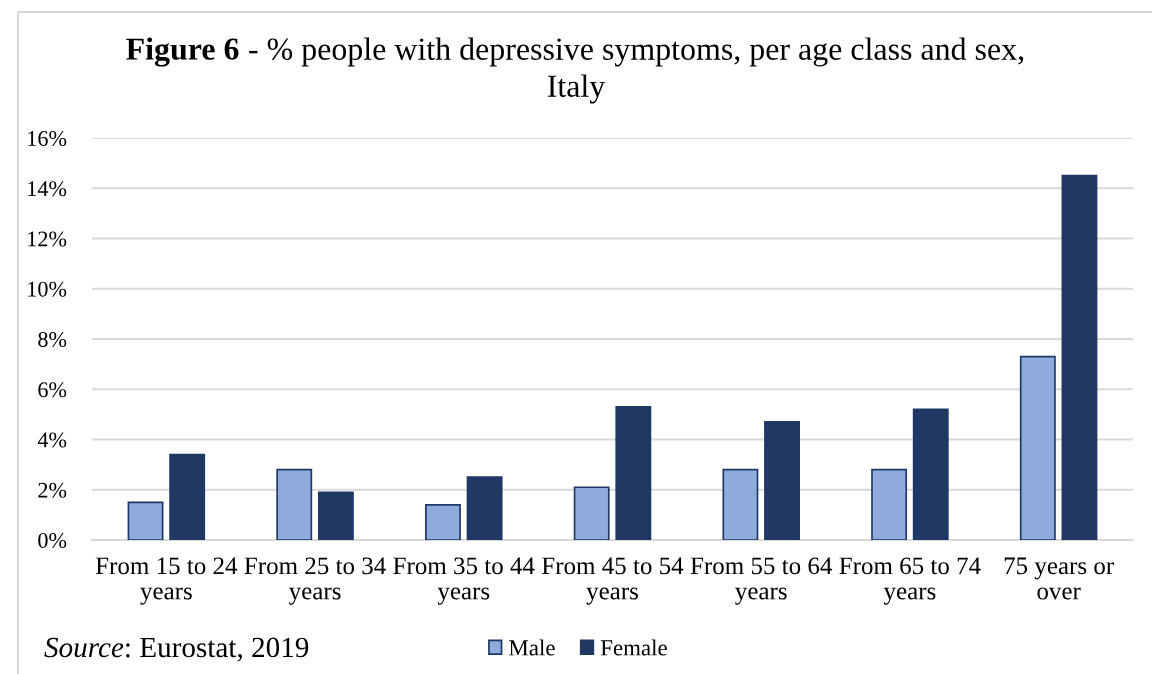 This screenshot has width=1152, height=674. Describe the element at coordinates (910, 581) in the screenshot. I see `x-tick-label: From 65 to 74 years` at that location.